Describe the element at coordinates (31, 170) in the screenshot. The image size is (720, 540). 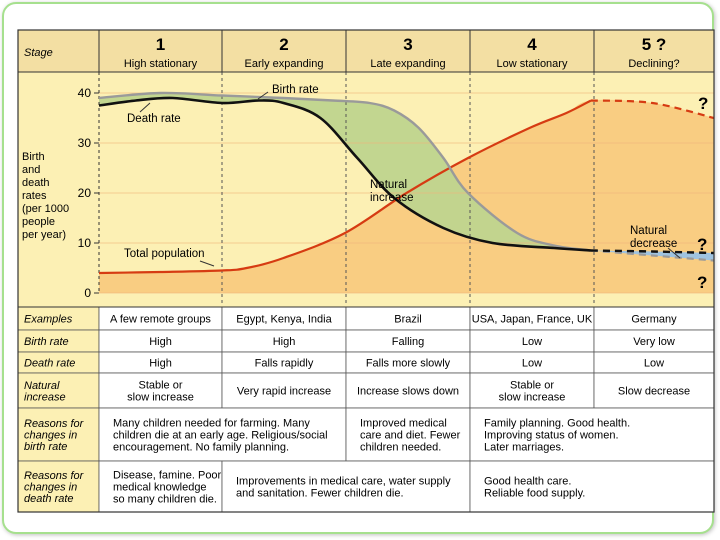
I see `y-axis-label-line: and` at that location.